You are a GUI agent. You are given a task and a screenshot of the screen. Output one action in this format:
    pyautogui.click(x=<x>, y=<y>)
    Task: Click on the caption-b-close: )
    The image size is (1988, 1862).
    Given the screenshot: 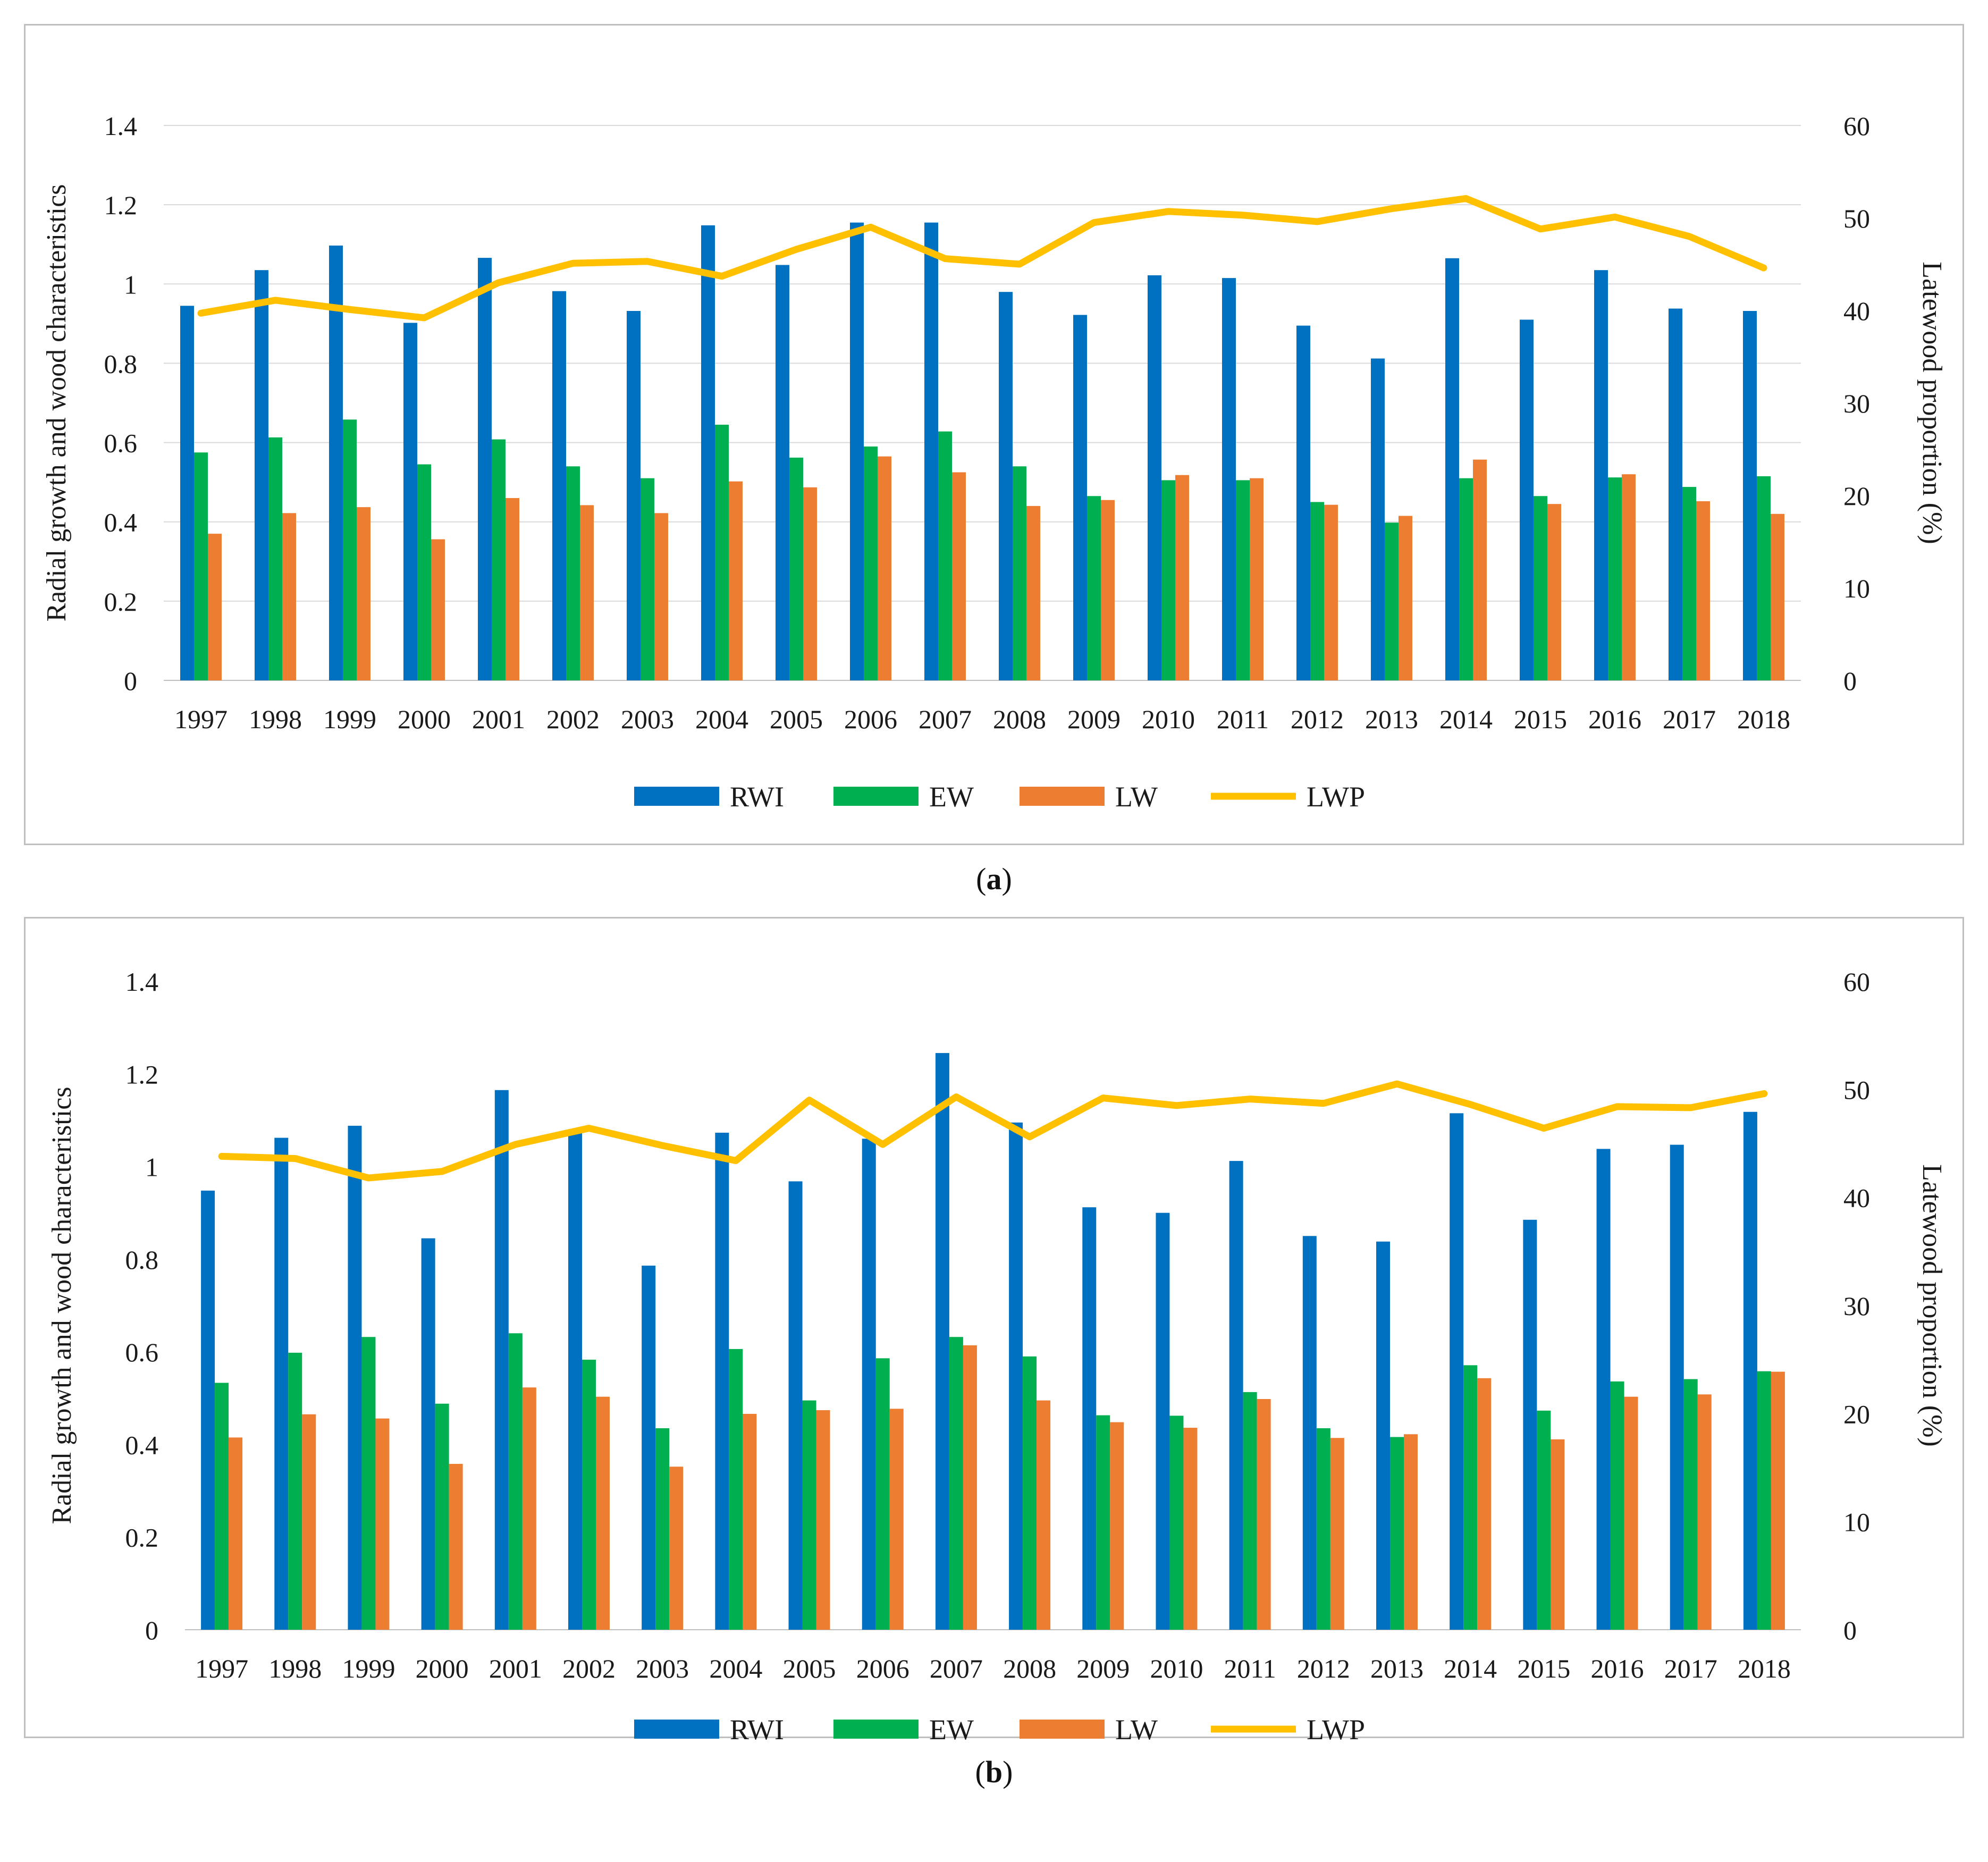 What is the action you would take?
    pyautogui.click(x=1008, y=1772)
    